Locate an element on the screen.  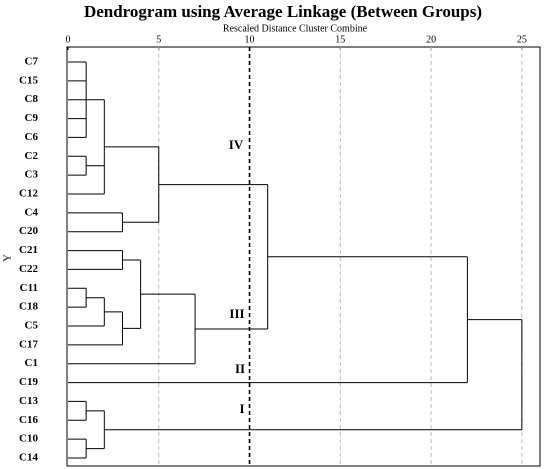
leaf-label: C2 is located at coordinates (32, 156).